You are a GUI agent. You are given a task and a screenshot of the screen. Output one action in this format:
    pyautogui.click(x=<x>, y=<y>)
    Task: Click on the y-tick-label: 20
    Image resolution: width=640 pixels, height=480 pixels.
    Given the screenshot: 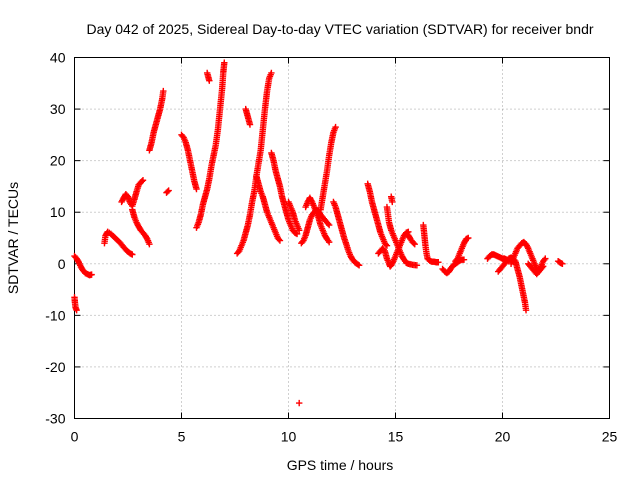 What is the action you would take?
    pyautogui.click(x=58, y=161)
    